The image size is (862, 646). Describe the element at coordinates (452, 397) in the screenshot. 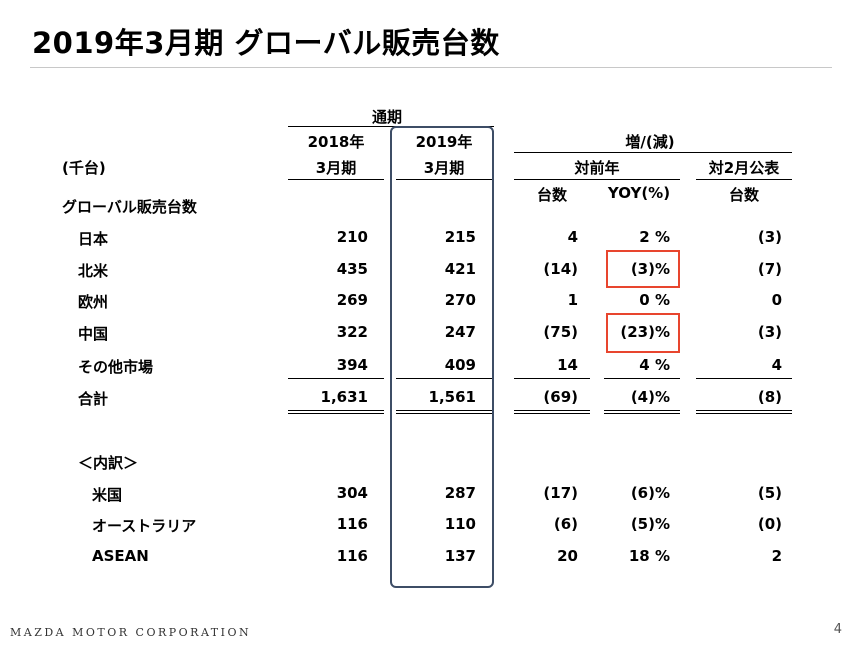

I see `total-2019: 1,561` at that location.